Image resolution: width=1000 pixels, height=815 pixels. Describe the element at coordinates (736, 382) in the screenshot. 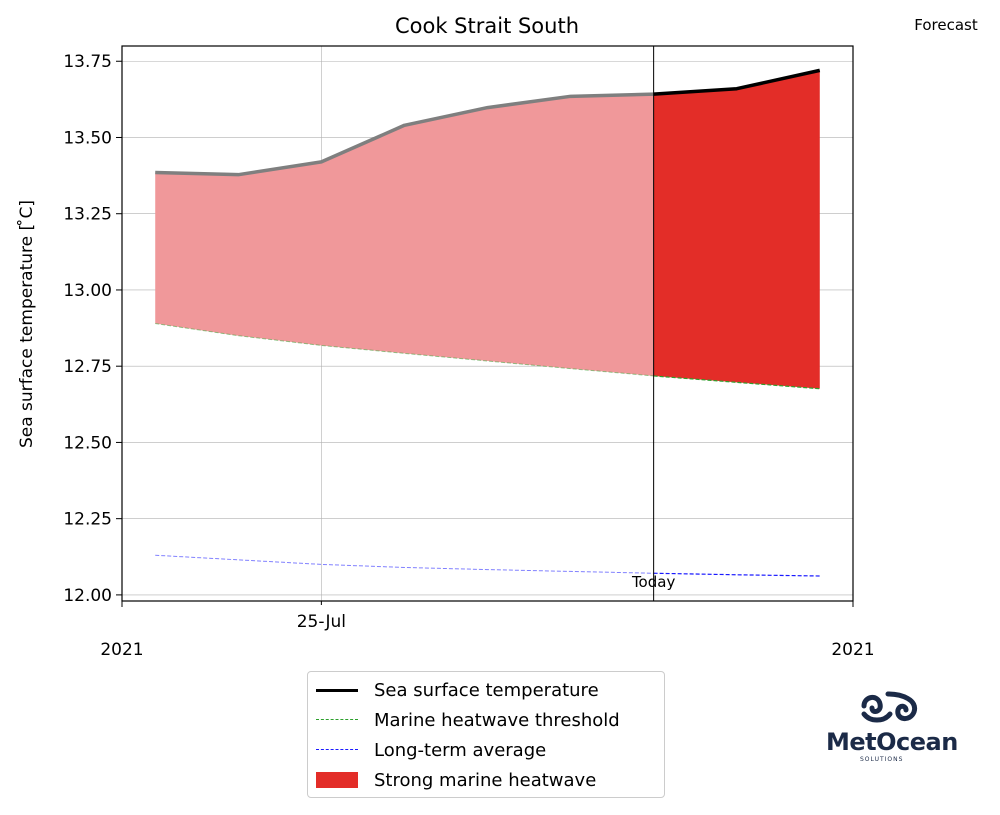

I see `threshold-line-forecast` at that location.